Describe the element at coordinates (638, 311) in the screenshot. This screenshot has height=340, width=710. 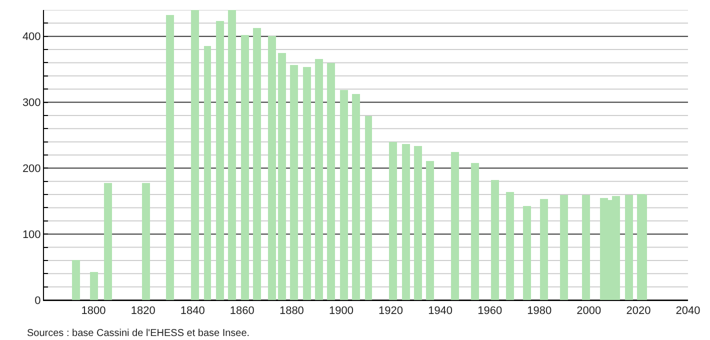
I see `x-tick-label: 2020` at that location.